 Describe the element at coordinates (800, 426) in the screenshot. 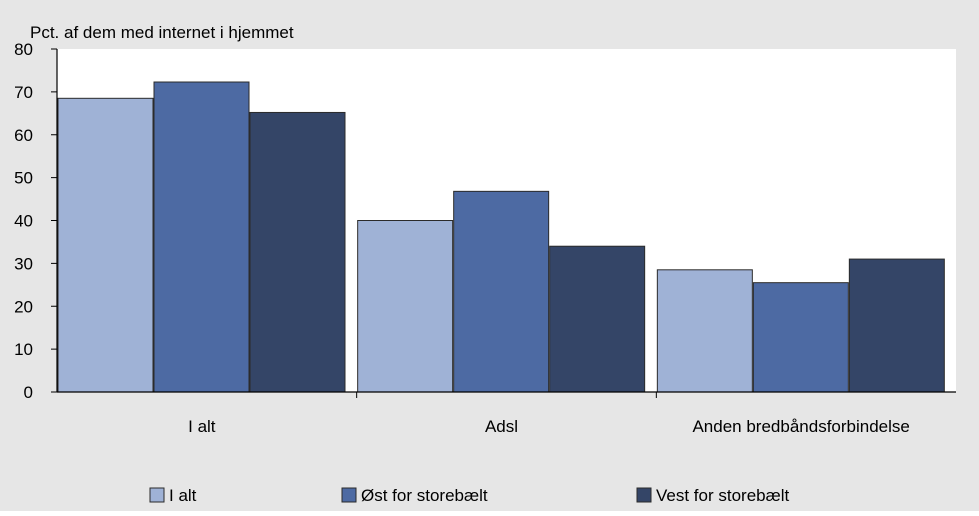

I see `x-category-label: Anden bredbåndsforbindelse` at that location.